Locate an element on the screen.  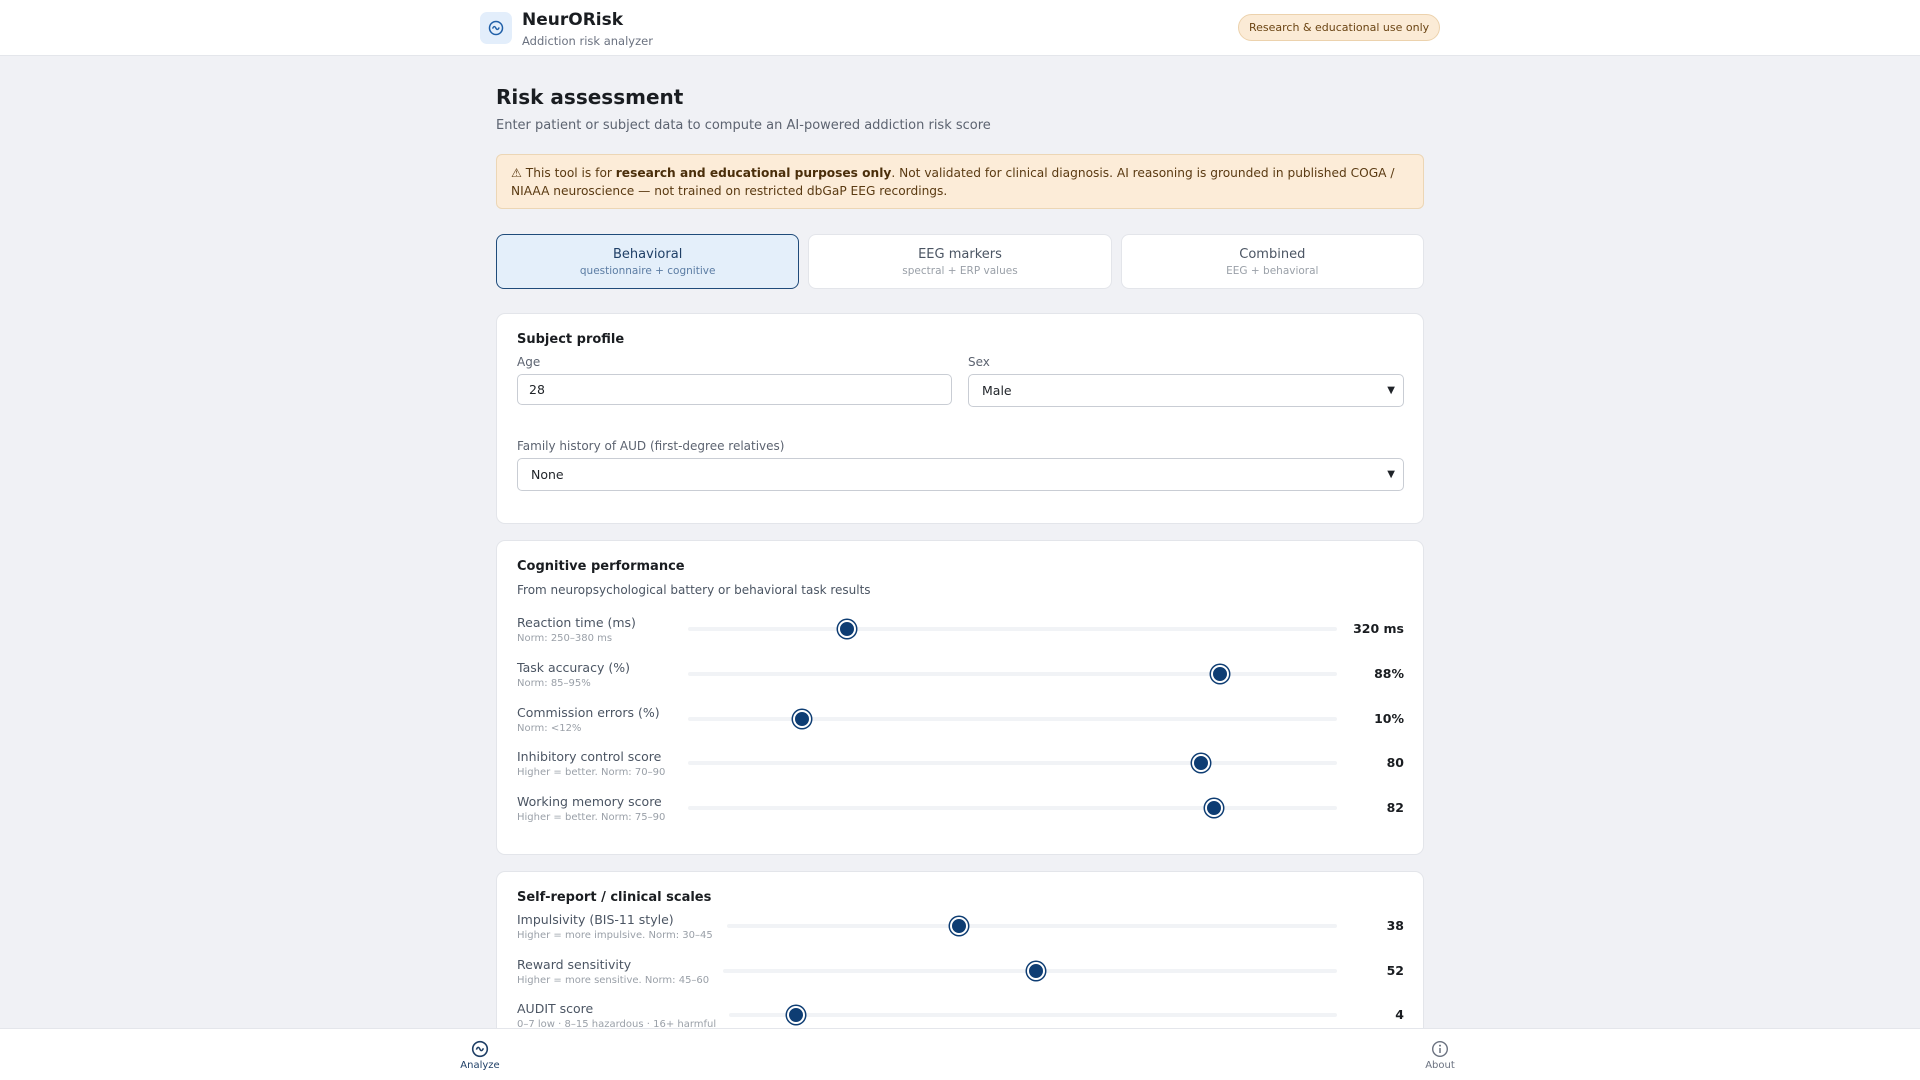
section-title: Subject profile is located at coordinates (571, 339).